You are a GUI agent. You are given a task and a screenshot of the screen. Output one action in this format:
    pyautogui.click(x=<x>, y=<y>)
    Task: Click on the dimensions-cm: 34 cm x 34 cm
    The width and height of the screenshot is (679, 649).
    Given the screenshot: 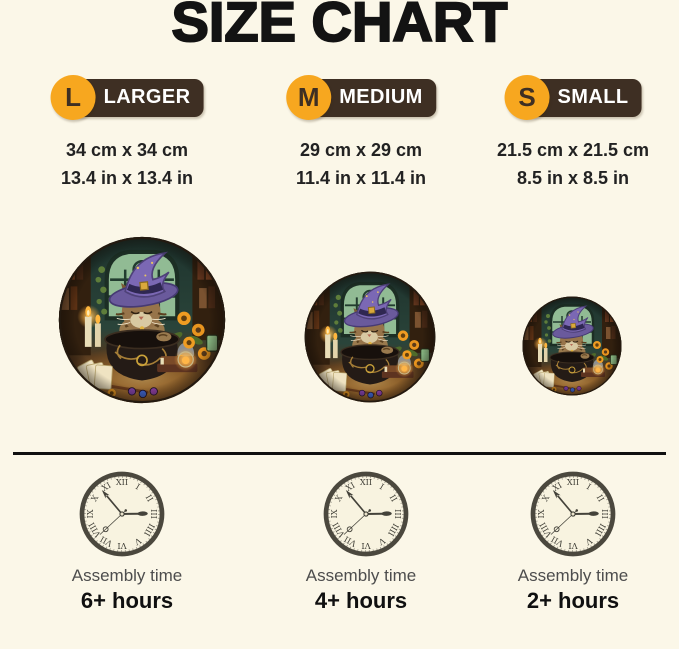 What is the action you would take?
    pyautogui.click(x=127, y=150)
    